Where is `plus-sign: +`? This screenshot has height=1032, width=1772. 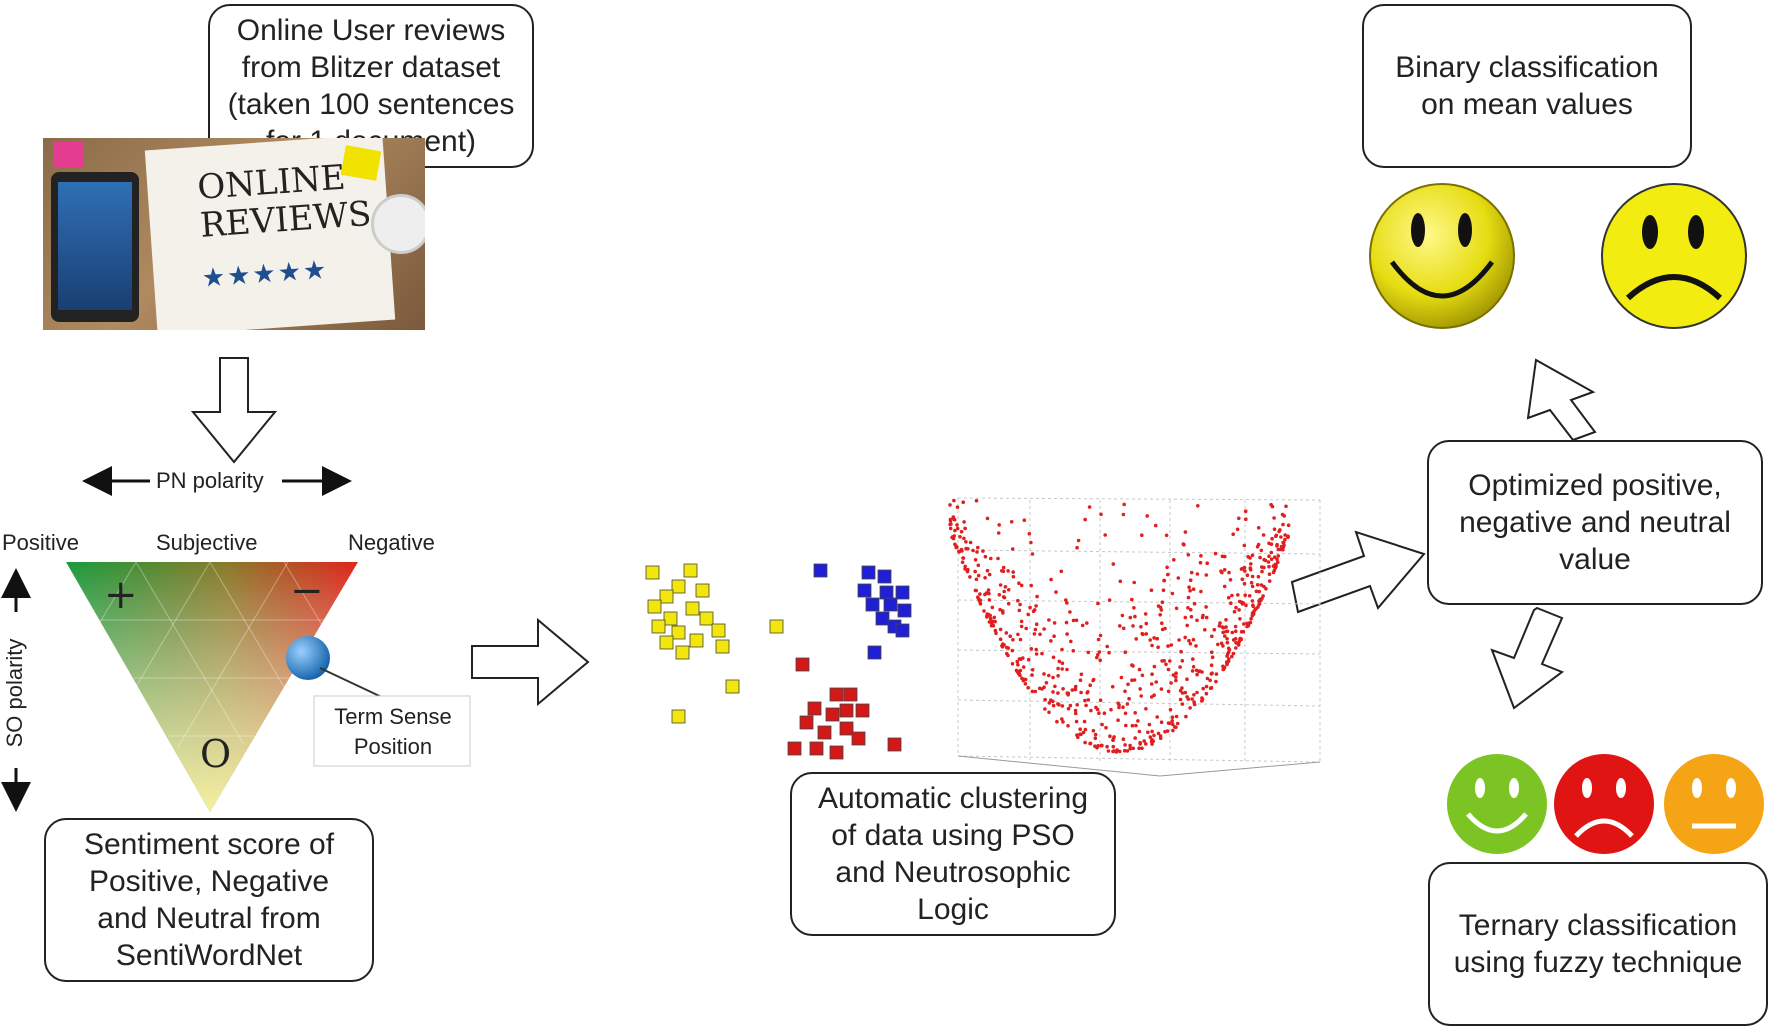 plus-sign: + is located at coordinates (121, 595).